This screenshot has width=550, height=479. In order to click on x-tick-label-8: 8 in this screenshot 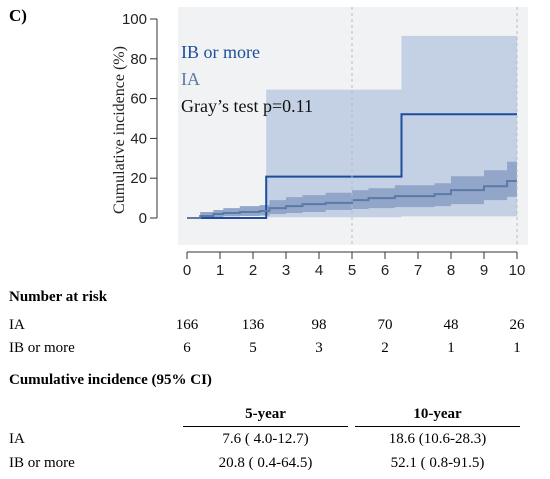, I will do `click(451, 270)`.